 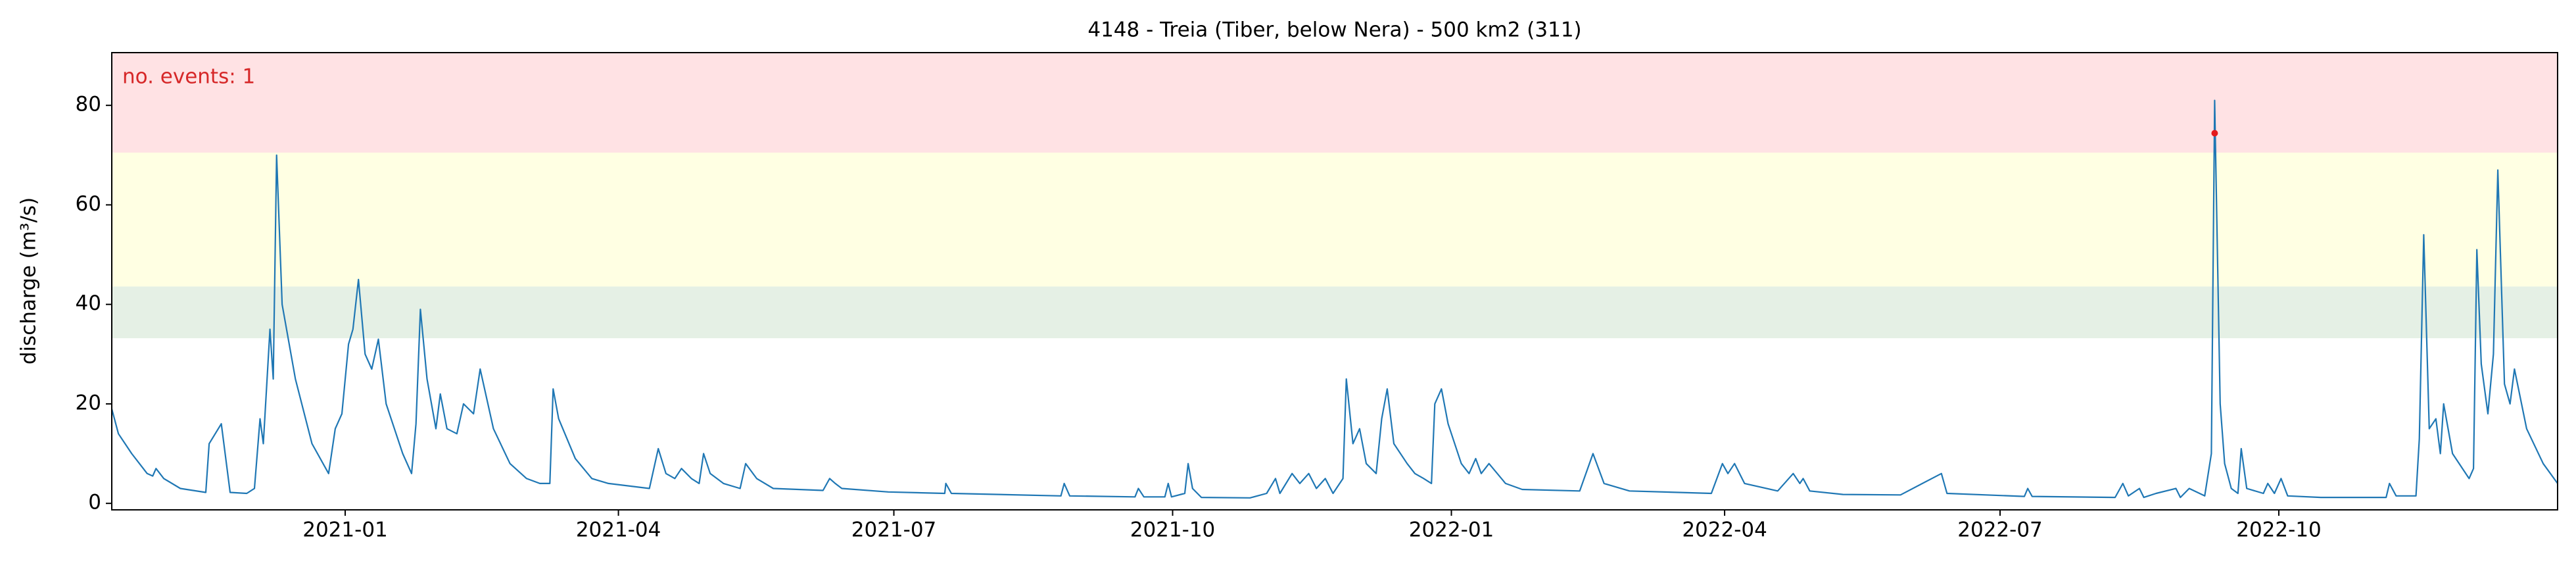 I want to click on x-tick-label: 2021-10, so click(x=1173, y=530).